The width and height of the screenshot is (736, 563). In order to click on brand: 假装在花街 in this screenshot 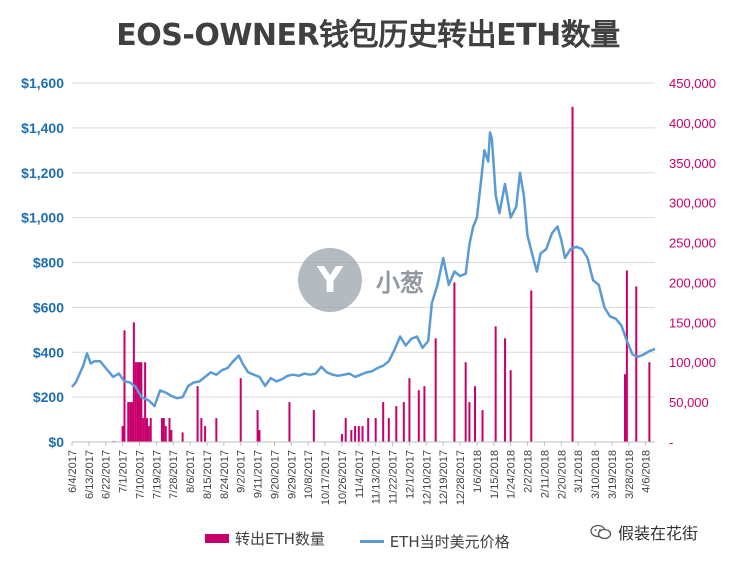, I will do `click(644, 532)`.